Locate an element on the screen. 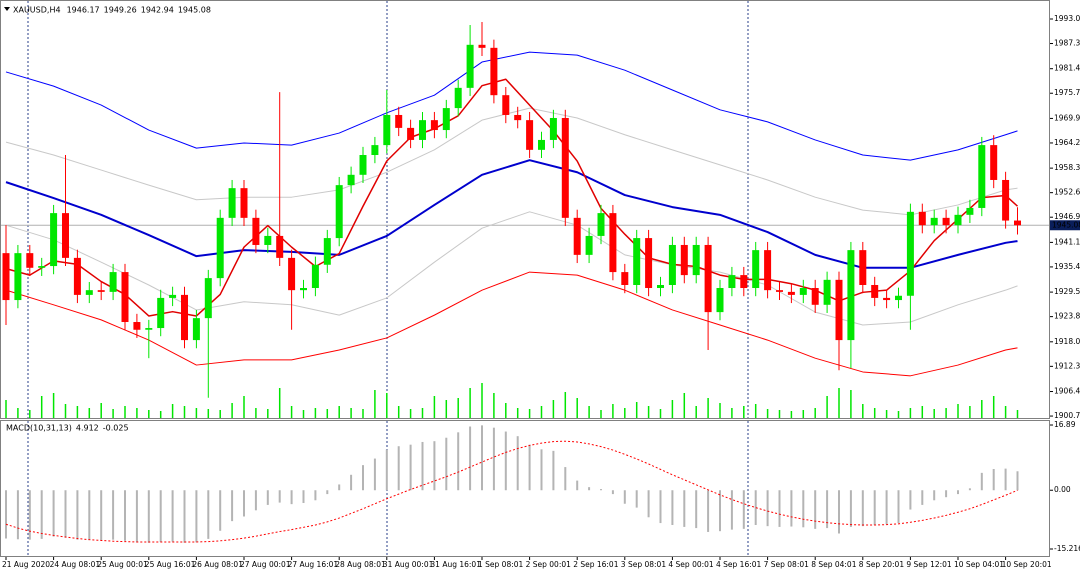  x-tick-label: 27 Aug 16:01 is located at coordinates (313, 564).